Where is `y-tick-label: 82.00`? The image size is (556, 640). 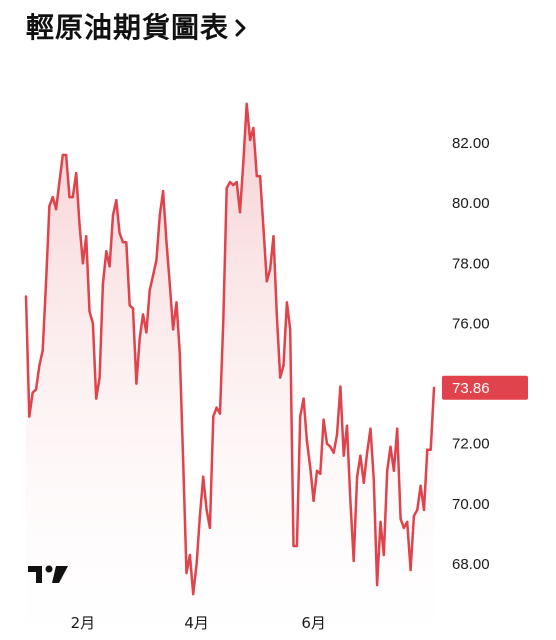 y-tick-label: 82.00 is located at coordinates (471, 143).